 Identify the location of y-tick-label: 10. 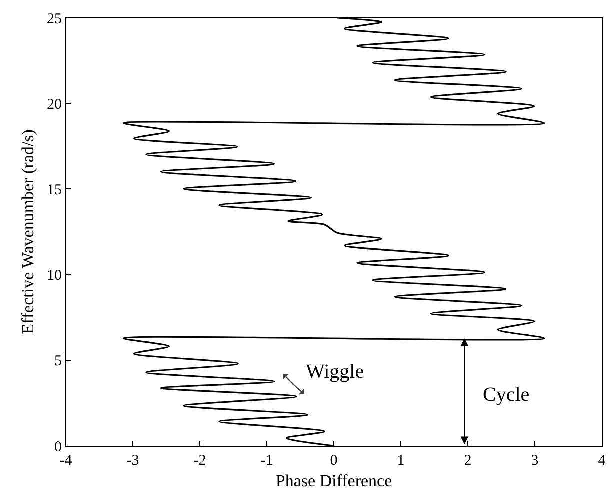
(54, 276).